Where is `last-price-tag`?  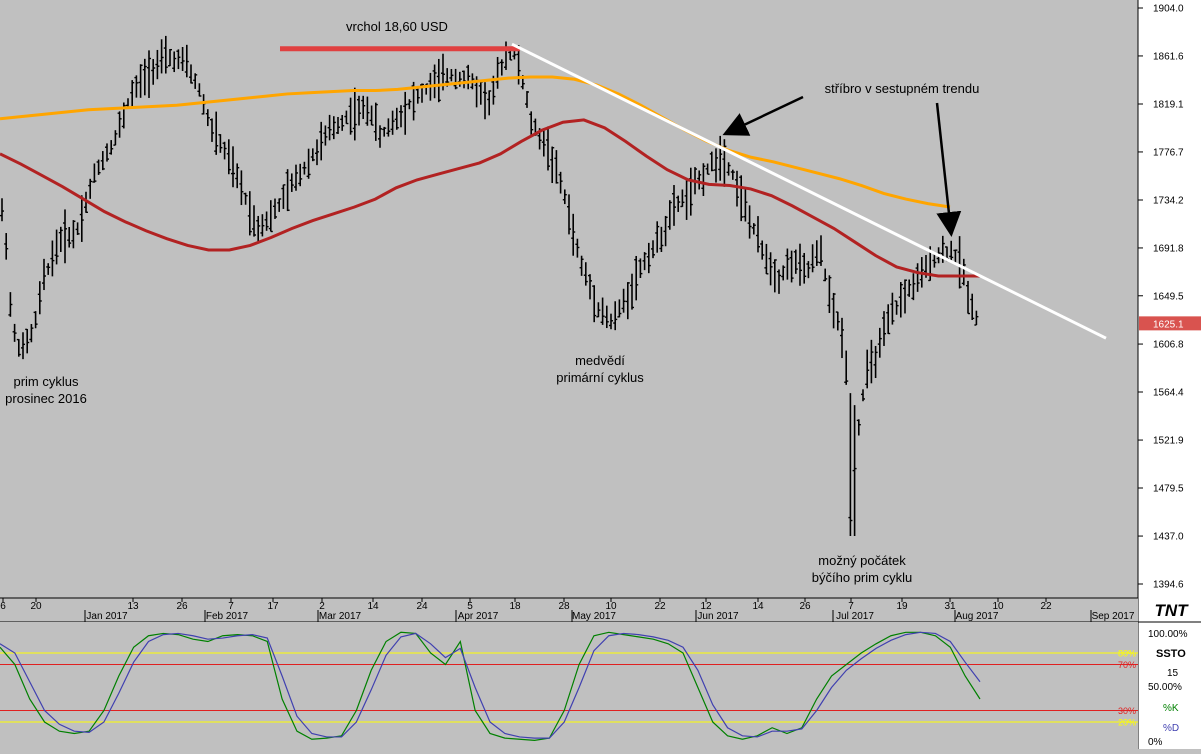
last-price-tag is located at coordinates (1170, 323).